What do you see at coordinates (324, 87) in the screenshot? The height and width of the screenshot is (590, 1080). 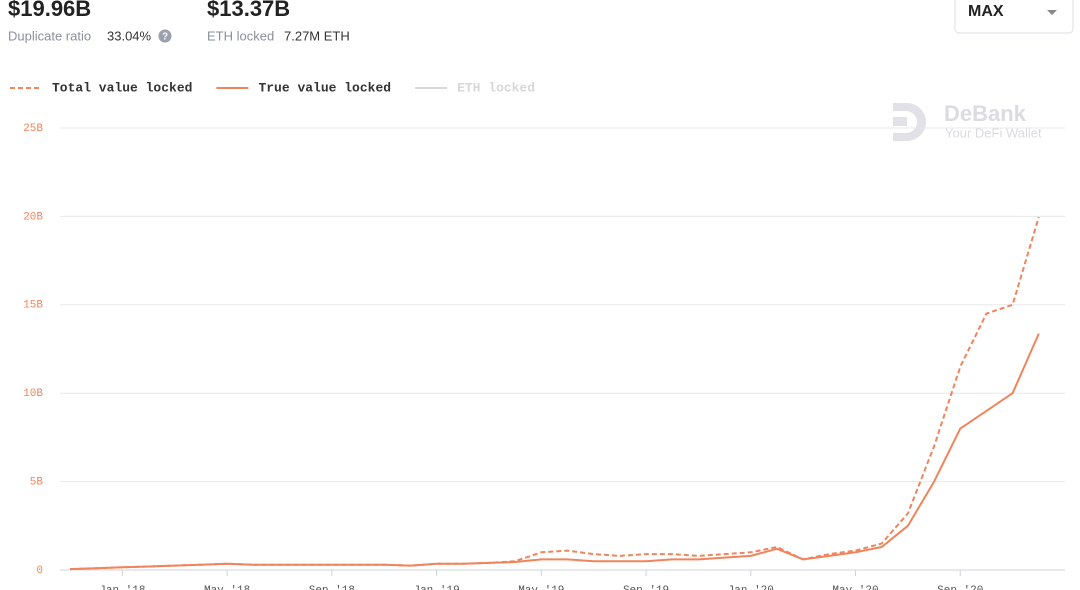 I see `legend-label: True value locked` at bounding box center [324, 87].